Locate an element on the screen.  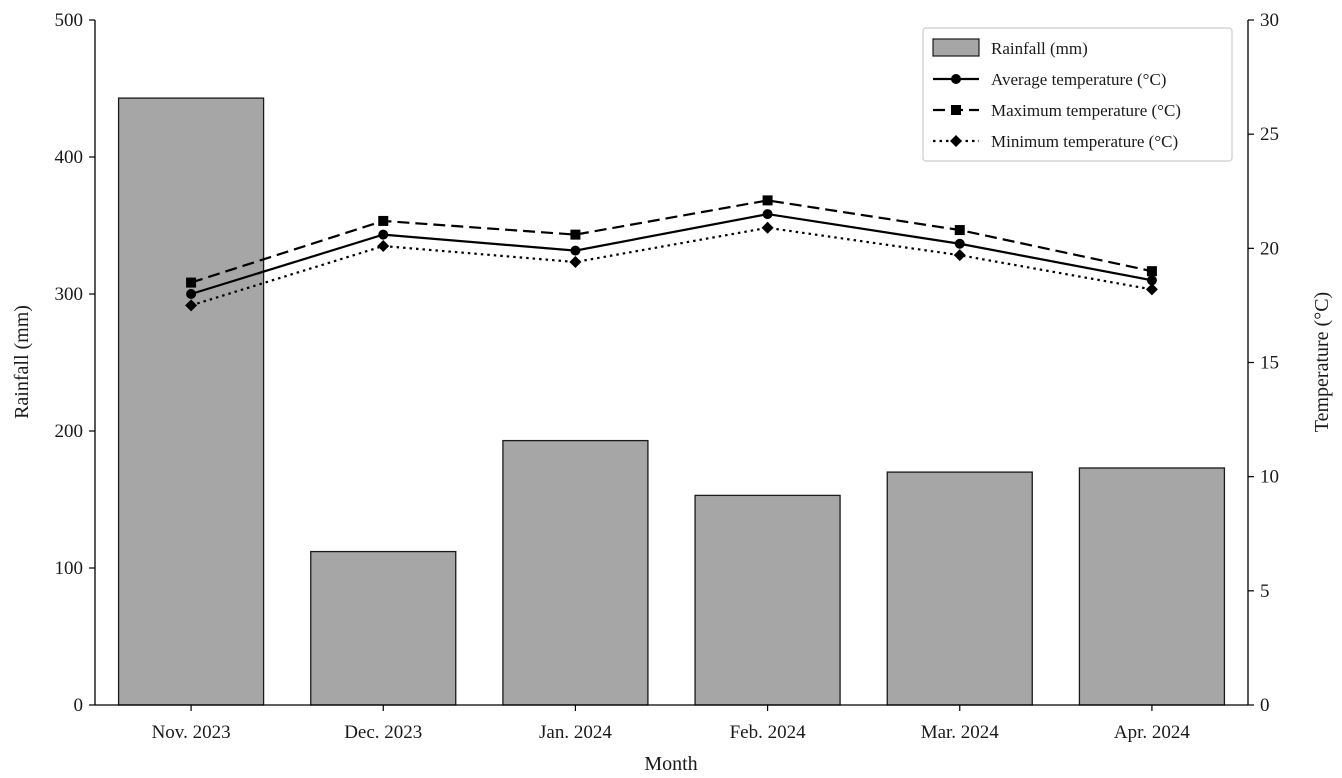
y-right-tick-label-20: 20 is located at coordinates (1269, 248).